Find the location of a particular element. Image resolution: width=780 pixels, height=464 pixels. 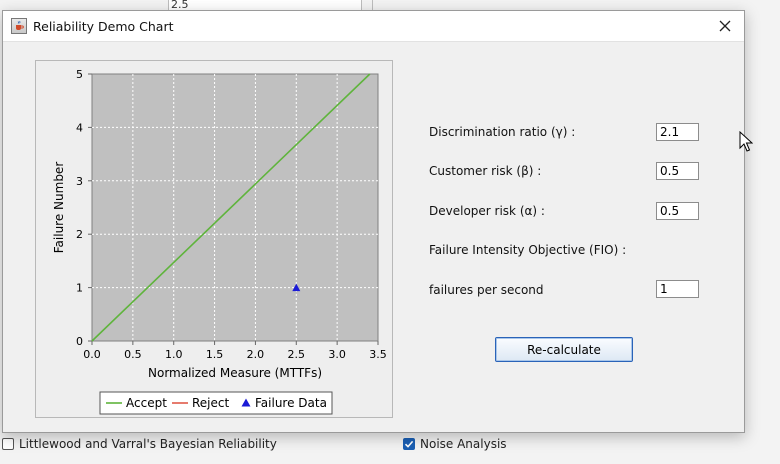

legend-label: Accept is located at coordinates (146, 403).